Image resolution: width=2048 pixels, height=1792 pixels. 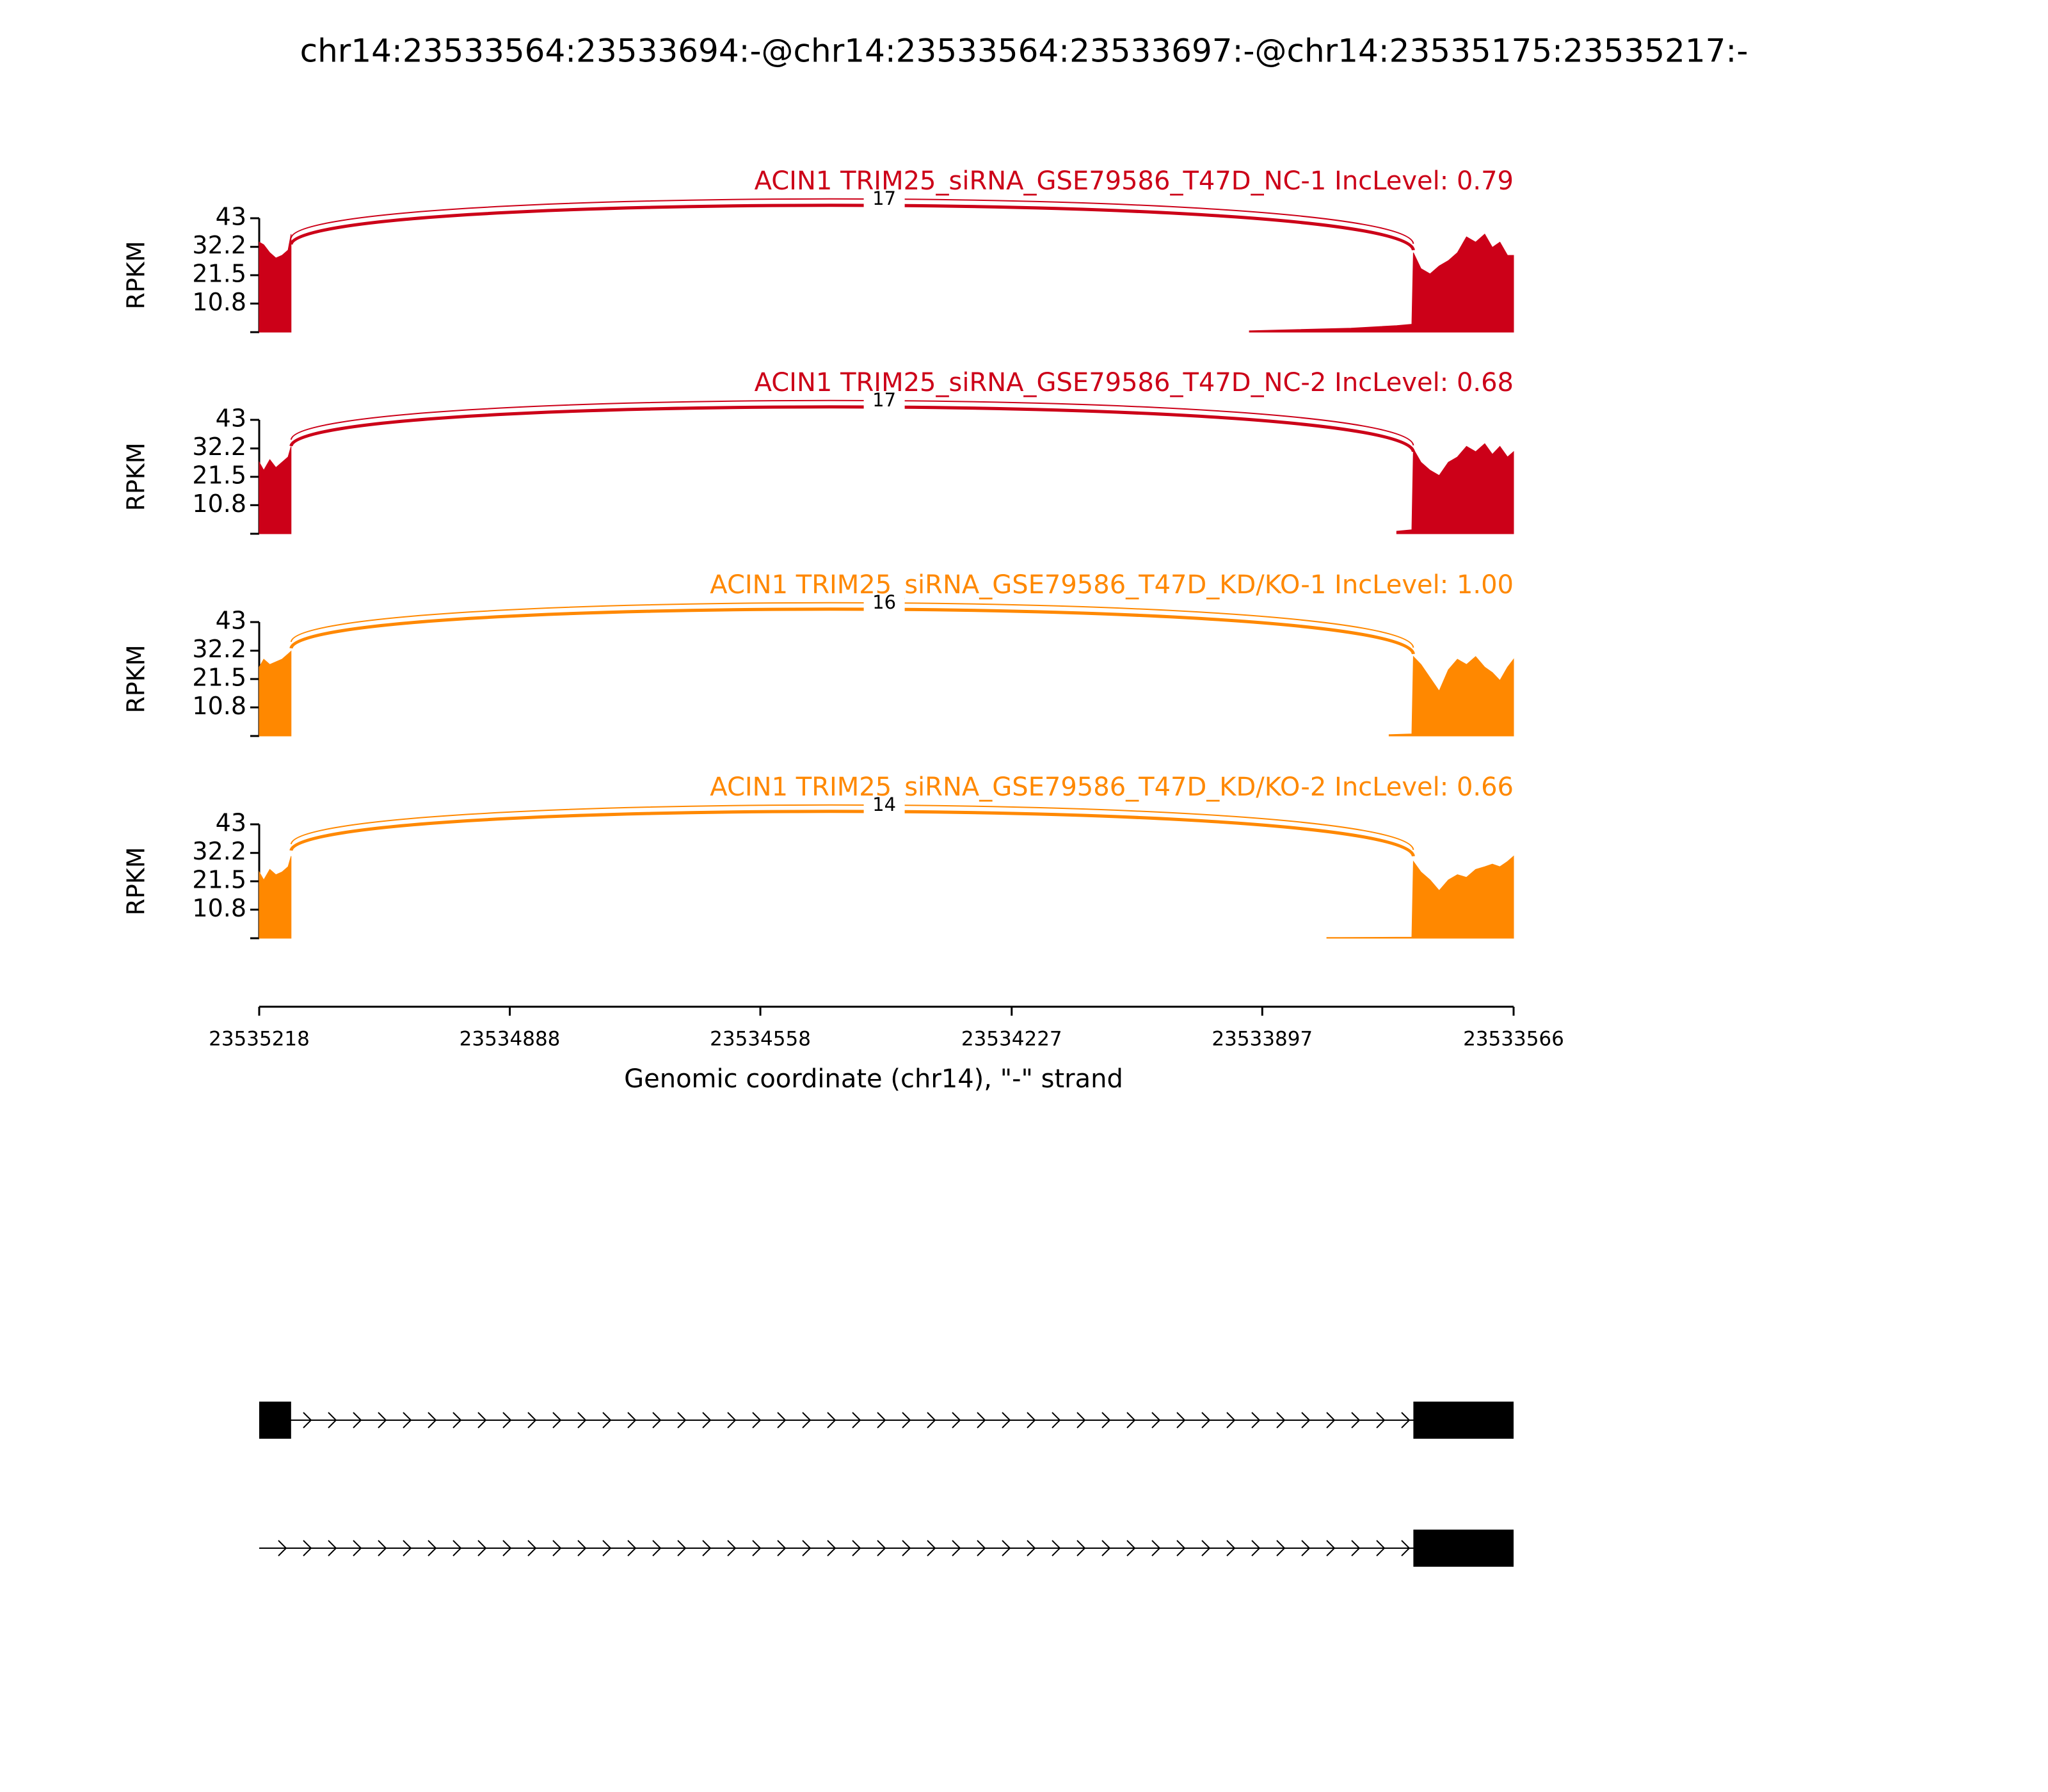 I want to click on x-axis-label: Genomic coordinate (chr14), "-" strand, so click(x=873, y=1079).